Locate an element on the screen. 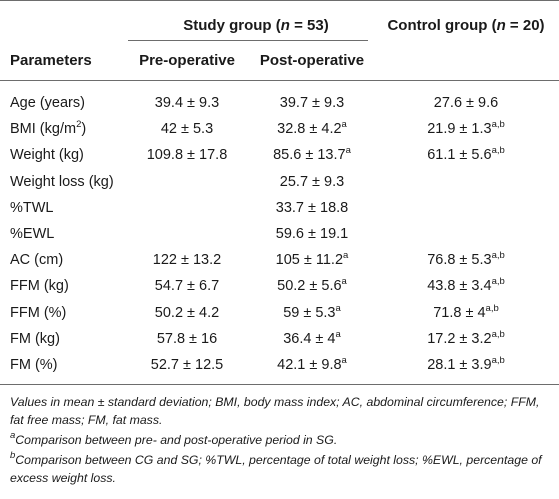 This screenshot has height=499, width=559. table-cell-pre-operative: 50.2 ± 4.2 is located at coordinates (187, 313).